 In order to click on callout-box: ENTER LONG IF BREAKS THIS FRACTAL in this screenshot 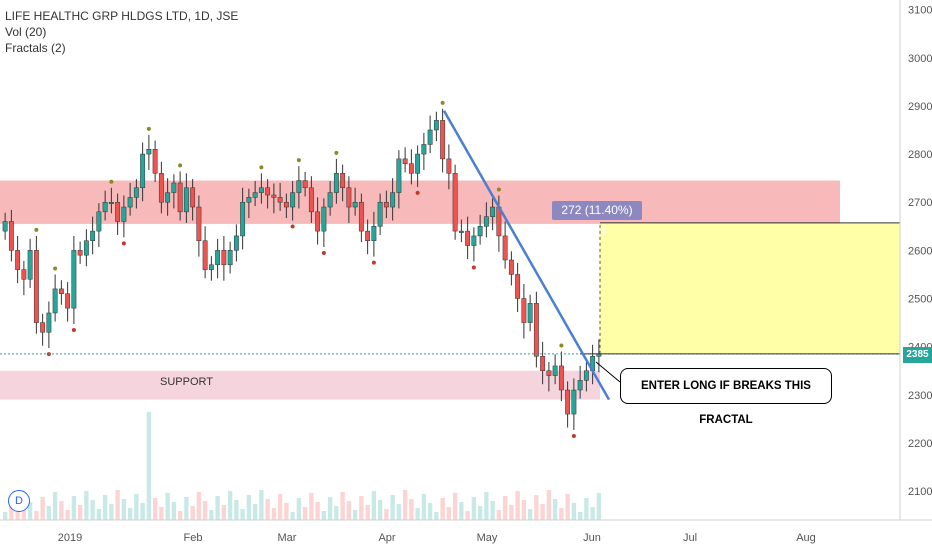, I will do `click(726, 397)`.